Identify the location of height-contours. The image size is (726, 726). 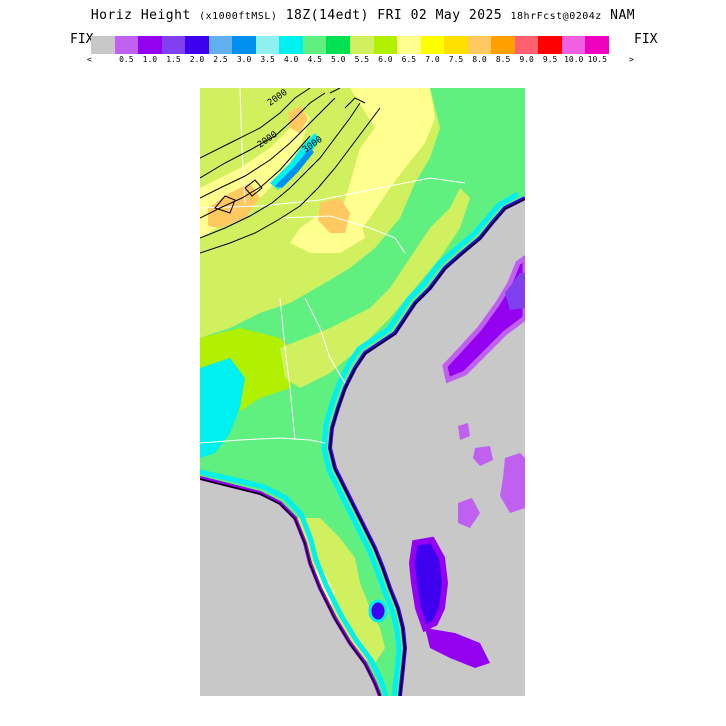
(290, 171).